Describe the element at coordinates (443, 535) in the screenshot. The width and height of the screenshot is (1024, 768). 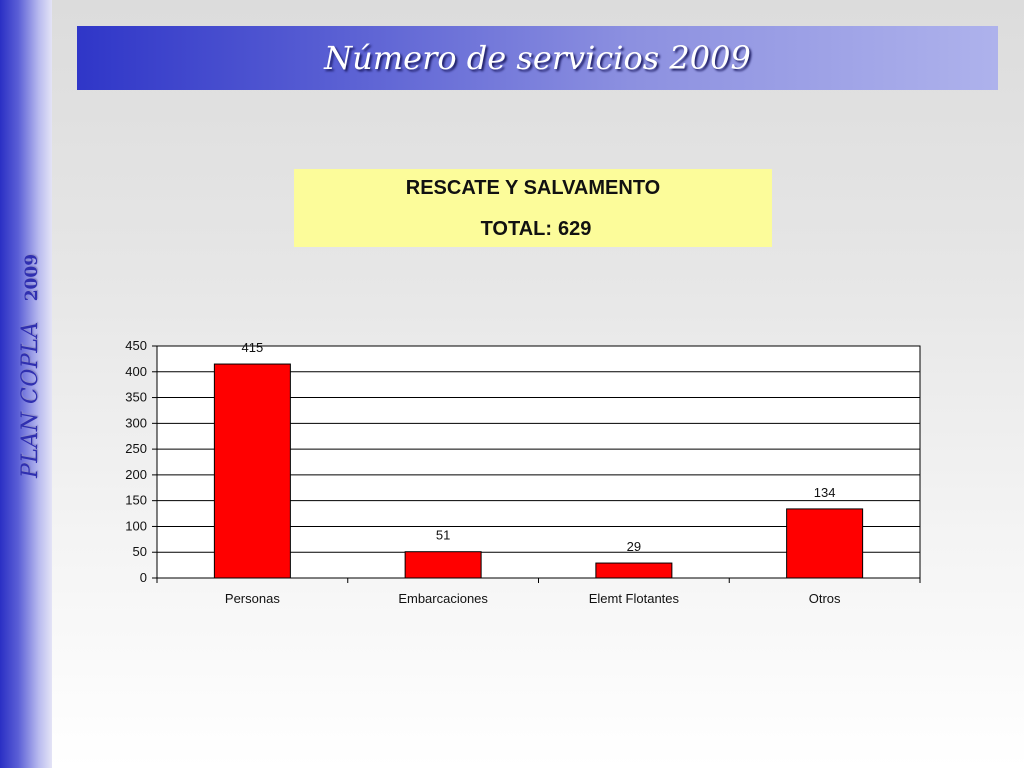
I see `data-label: 51` at that location.